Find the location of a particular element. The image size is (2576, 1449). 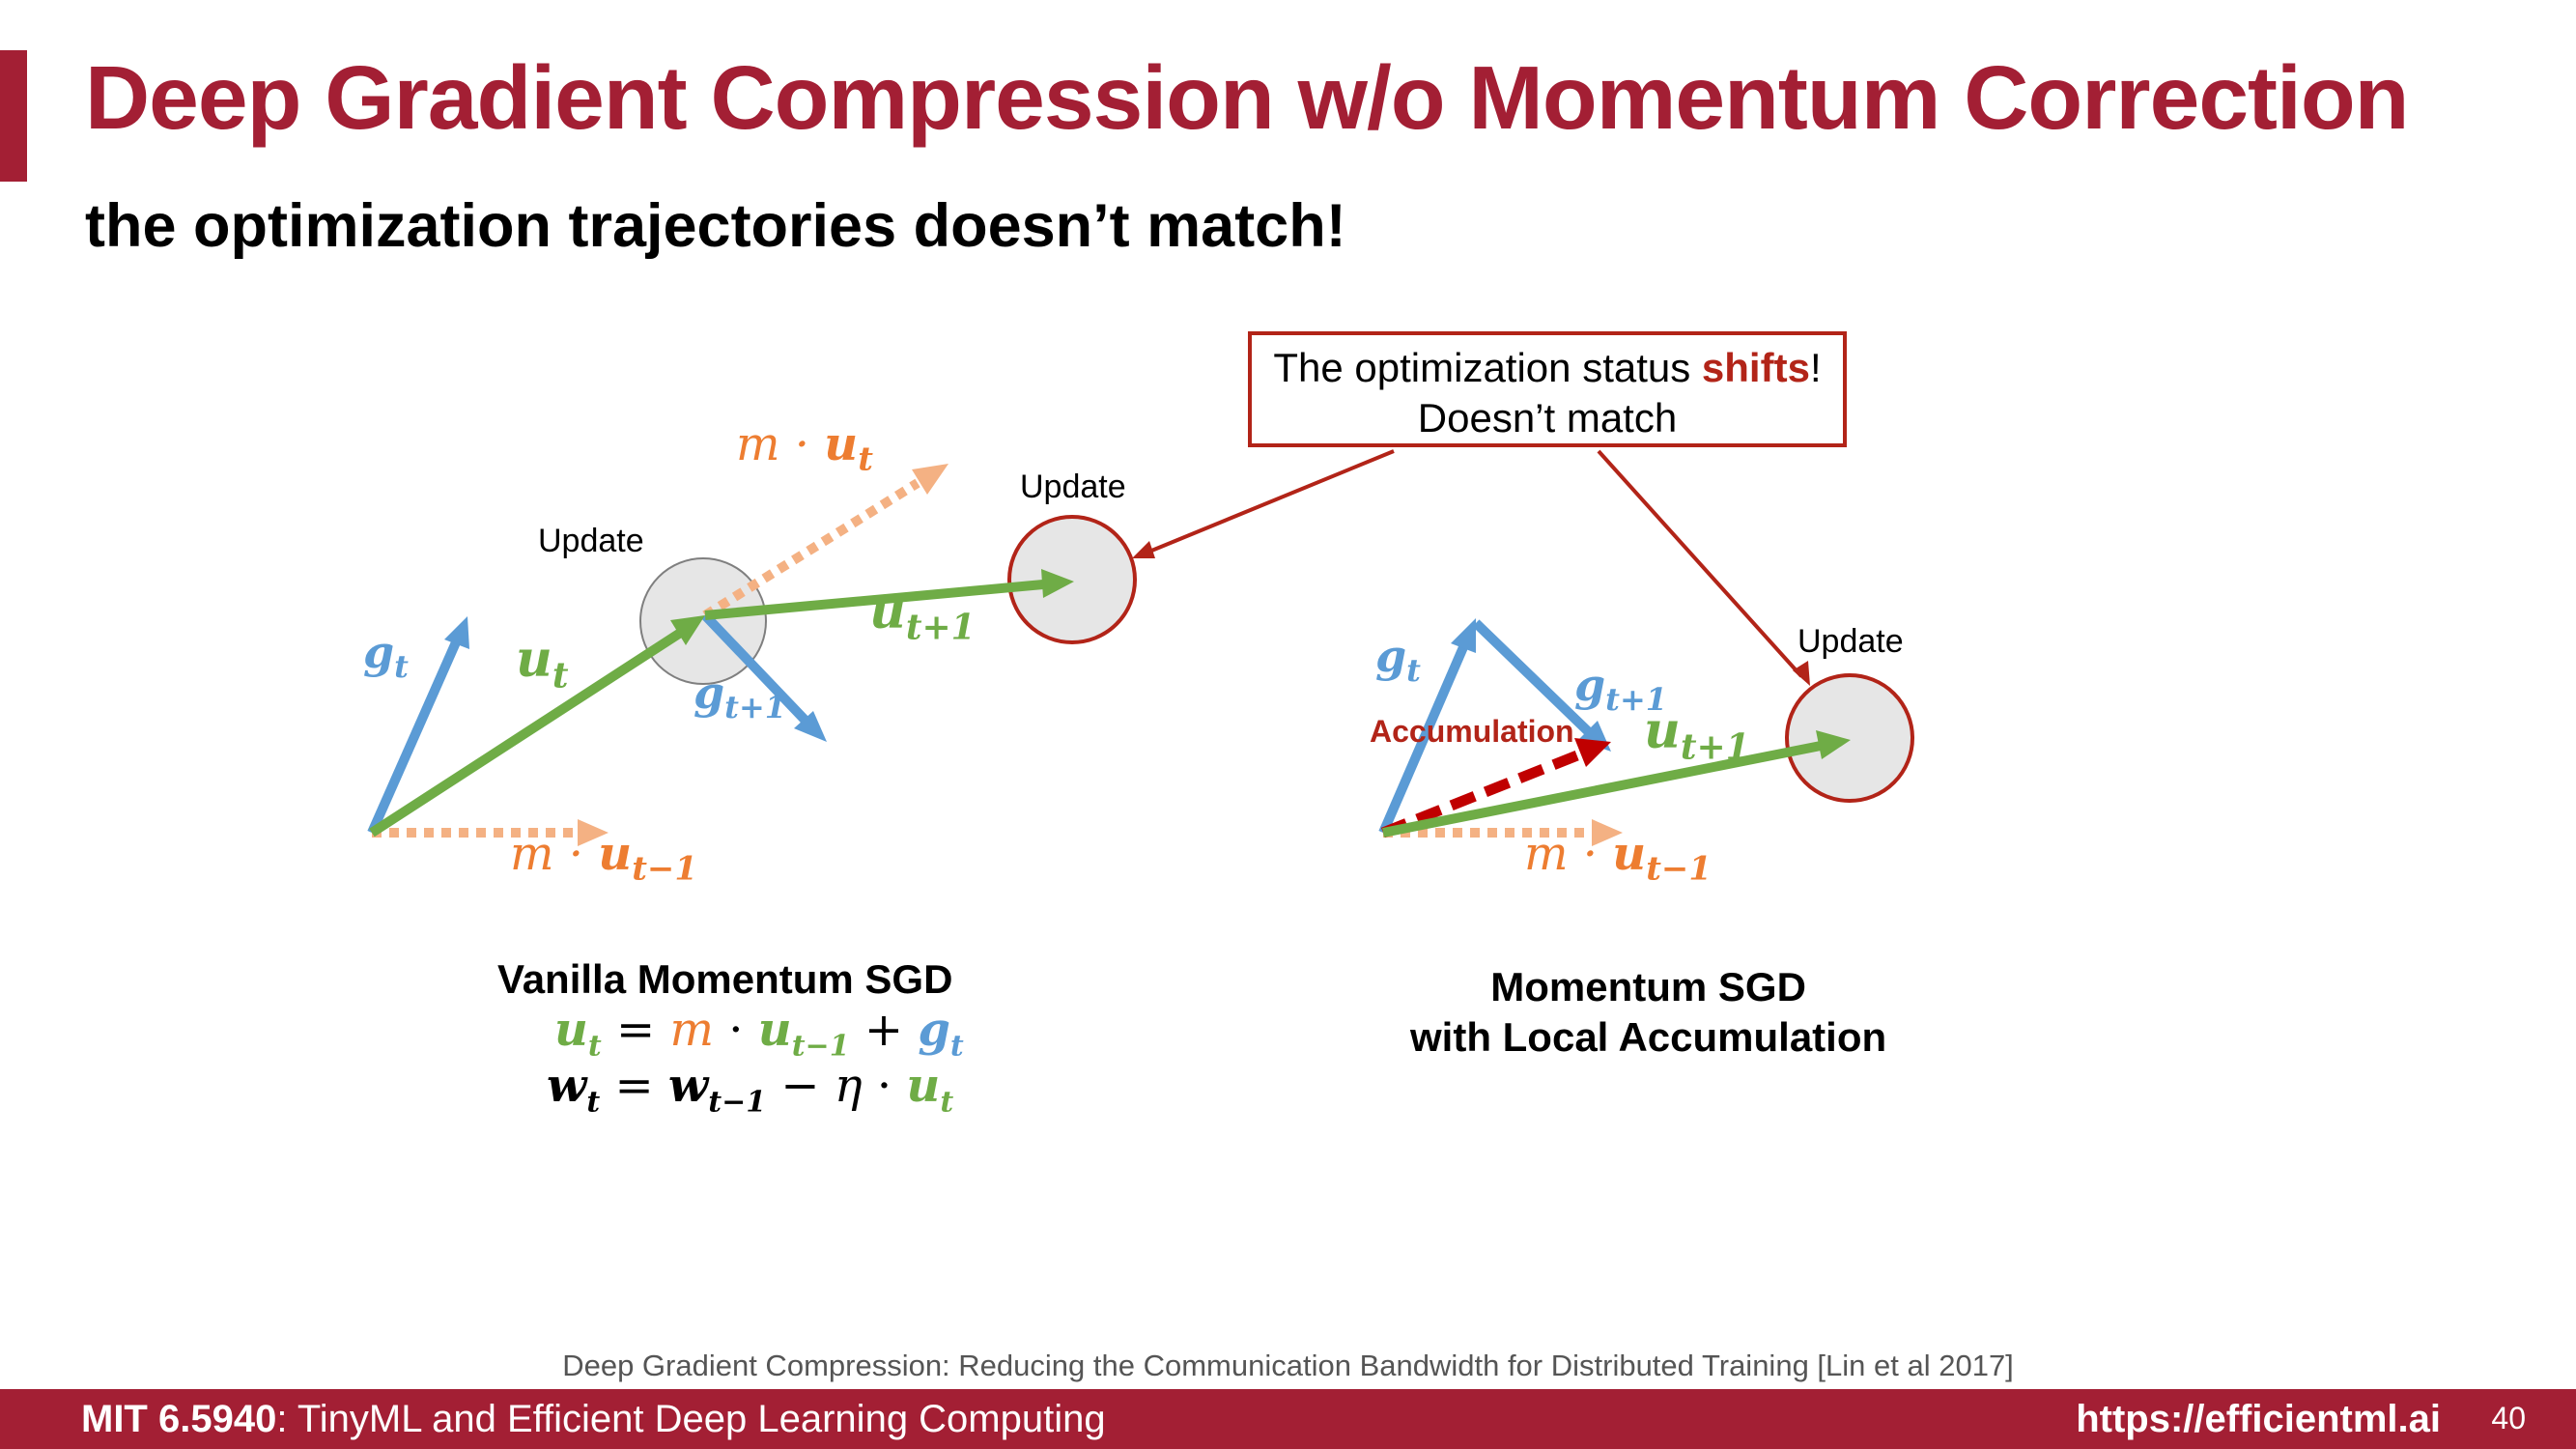

label-gt-left-g: g is located at coordinates (379, 652).